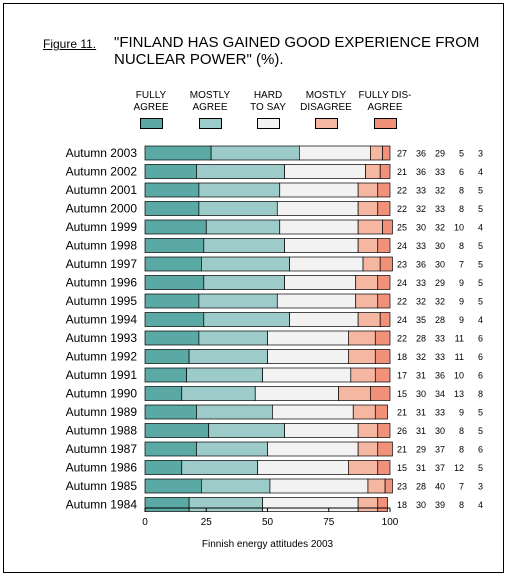 This screenshot has height=578, width=509. Describe the element at coordinates (440, 283) in the screenshot. I see `value-label: 29` at that location.